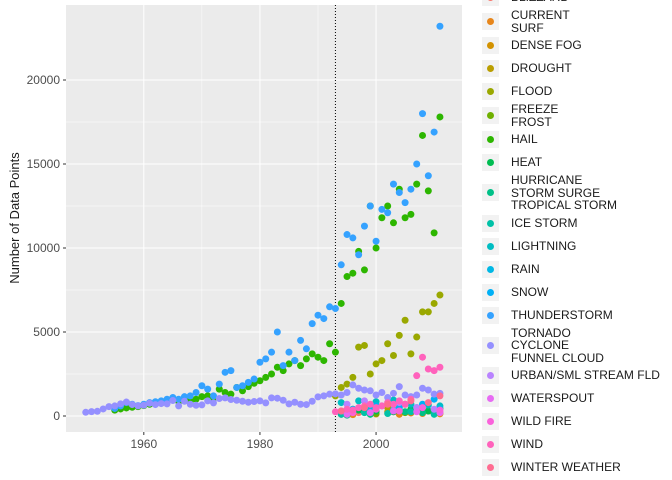 The image size is (672, 480). I want to click on x-tick-label: 2000, so click(376, 444).